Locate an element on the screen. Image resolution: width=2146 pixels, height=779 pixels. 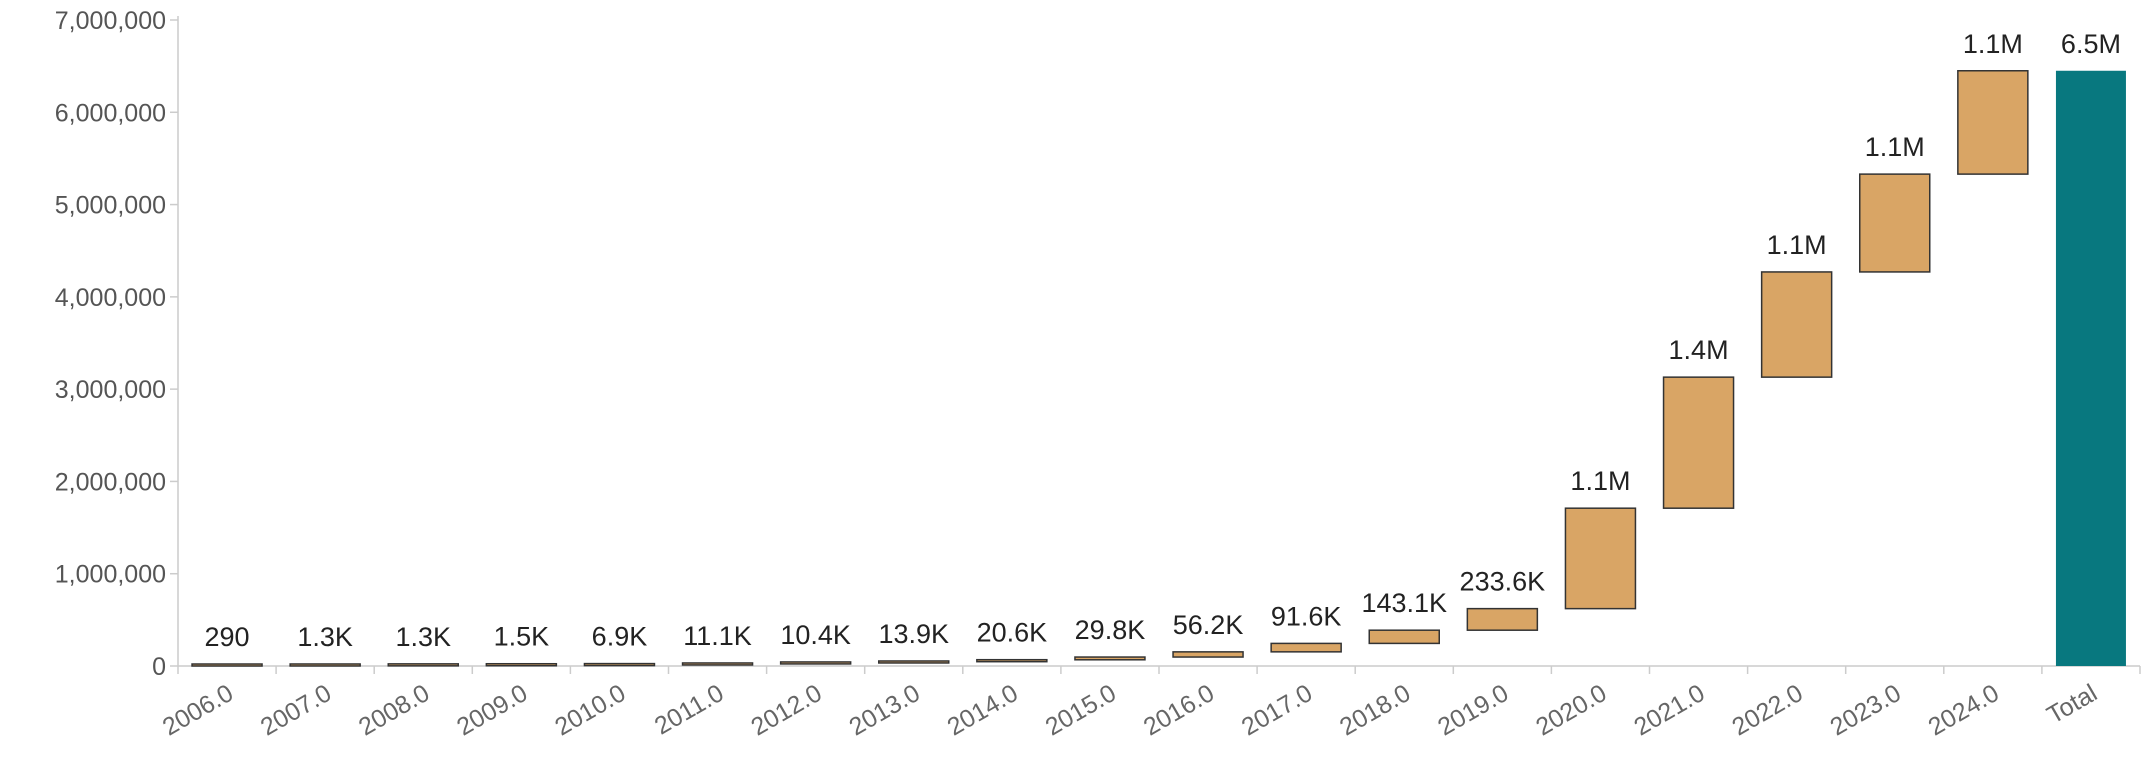
bar-2008.0 is located at coordinates (423, 665).